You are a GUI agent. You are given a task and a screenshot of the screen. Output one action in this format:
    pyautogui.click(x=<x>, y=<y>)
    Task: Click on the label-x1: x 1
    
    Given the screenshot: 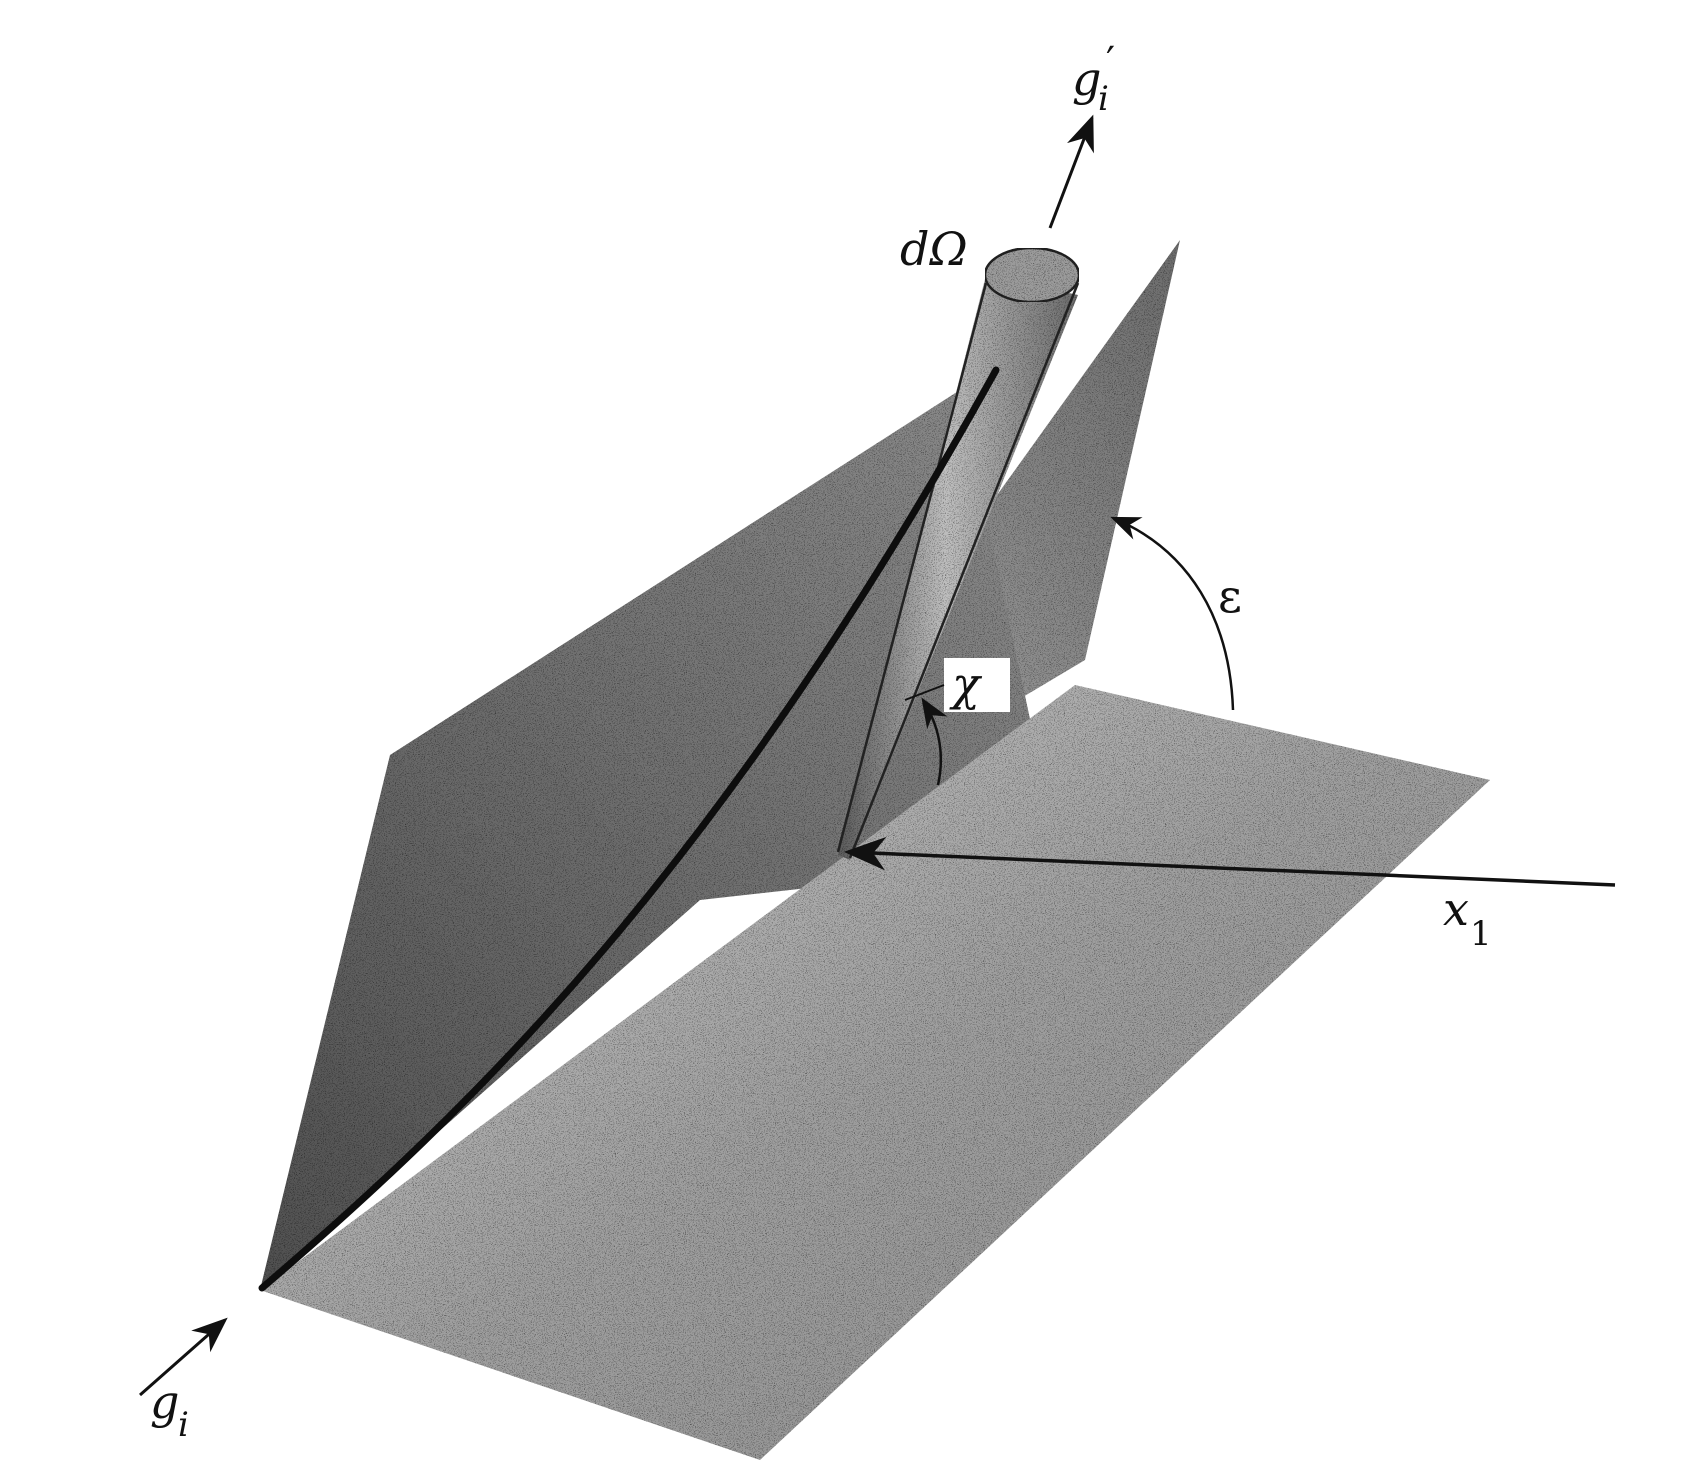 What is the action you would take?
    pyautogui.click(x=1467, y=918)
    